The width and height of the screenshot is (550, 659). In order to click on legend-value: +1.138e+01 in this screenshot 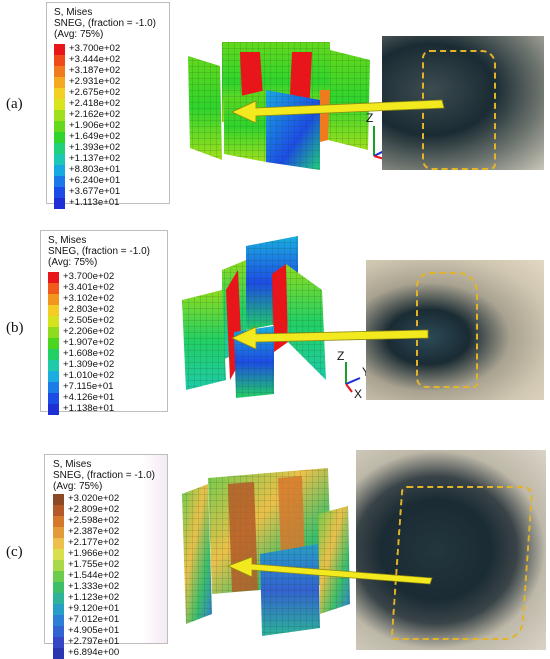, I will do `click(89, 408)`.